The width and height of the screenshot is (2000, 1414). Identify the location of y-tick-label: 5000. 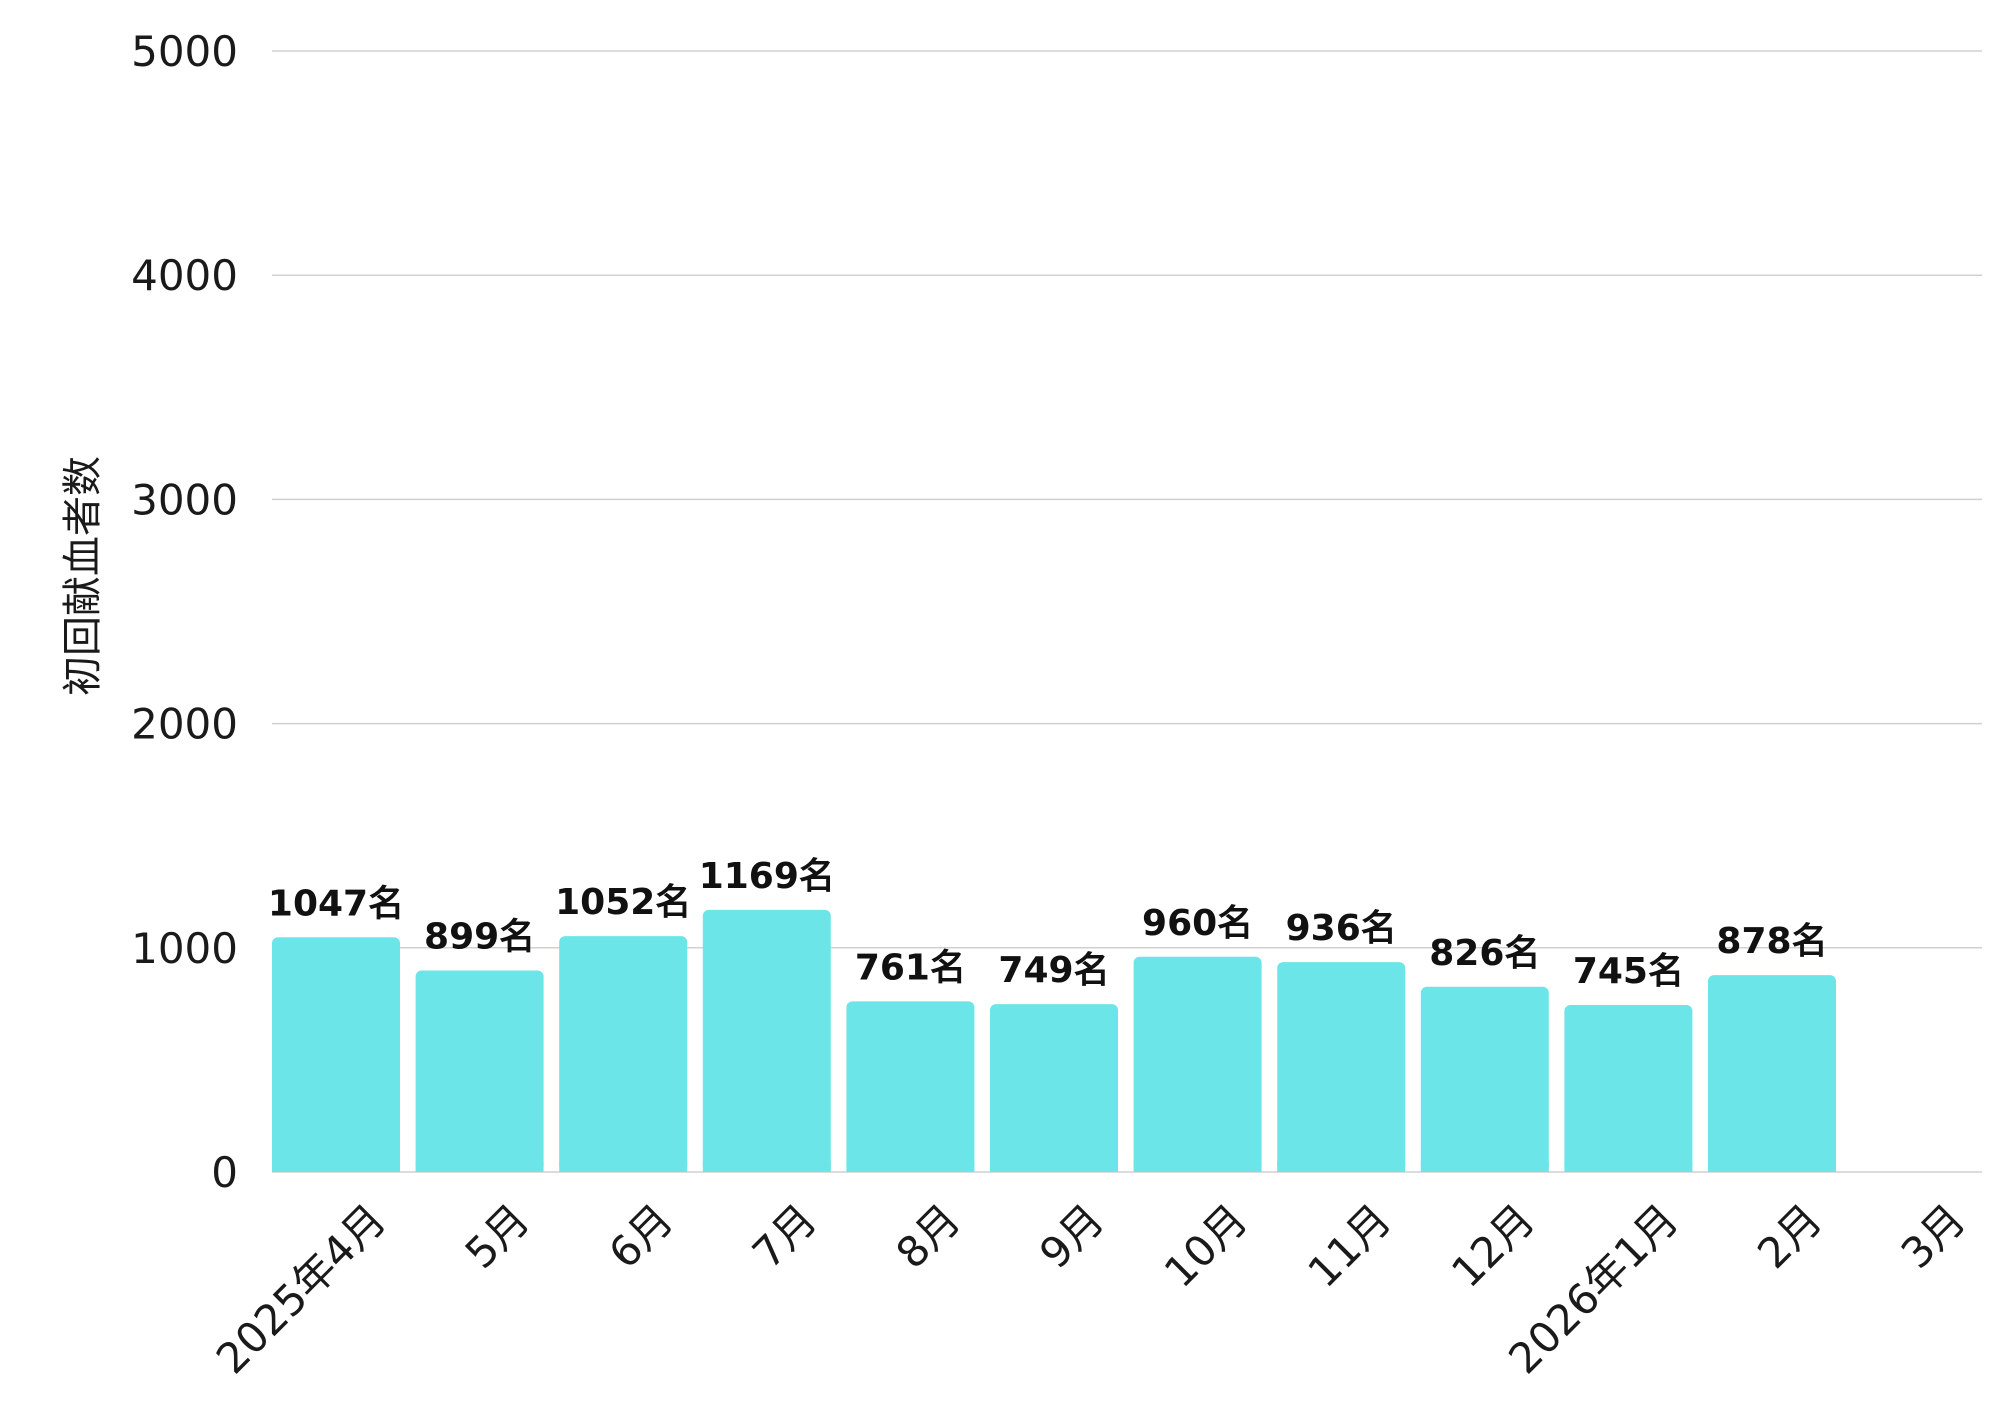
(184, 51).